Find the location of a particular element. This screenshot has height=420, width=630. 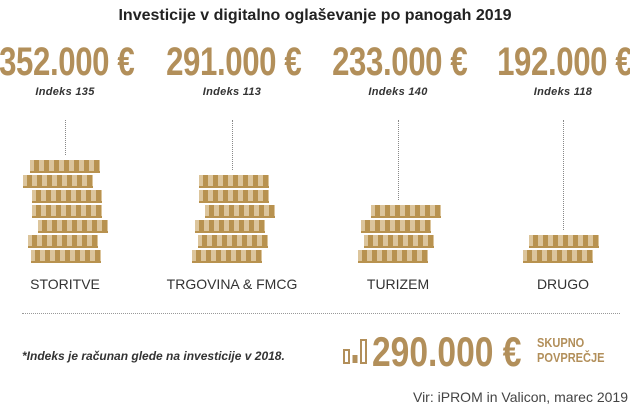

value-block: 192.000 € Indeks 118 is located at coordinates (554, 69).